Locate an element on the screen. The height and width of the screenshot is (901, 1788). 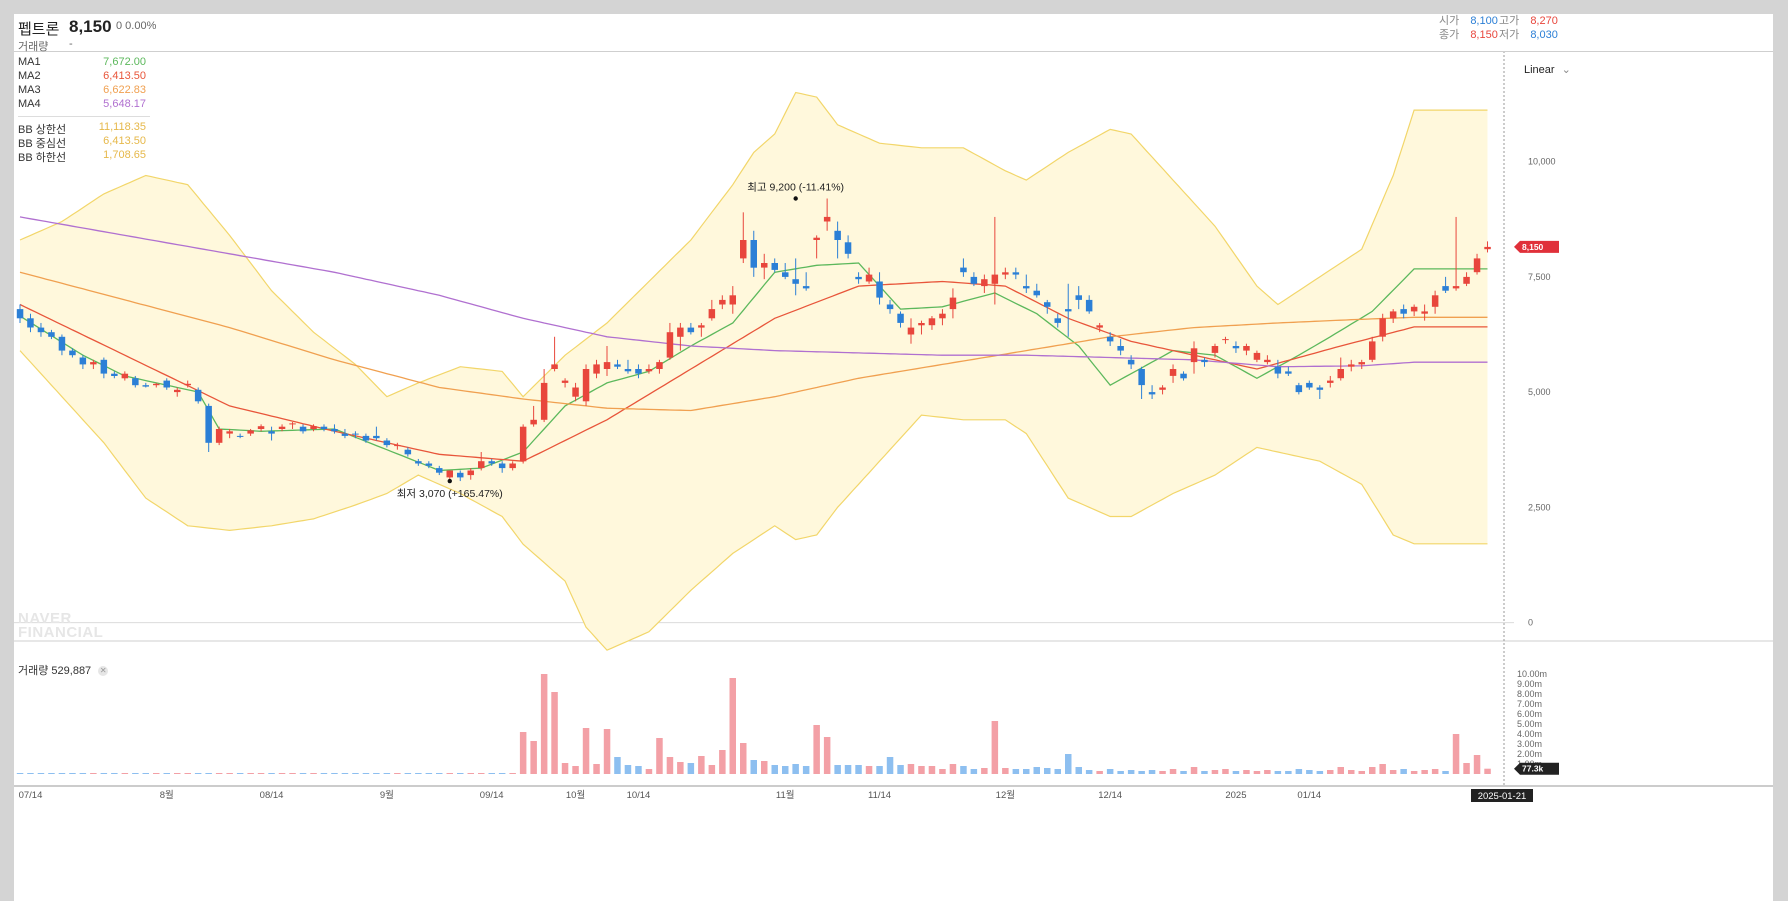
date-tick-label: 07/14 is located at coordinates (31, 795).